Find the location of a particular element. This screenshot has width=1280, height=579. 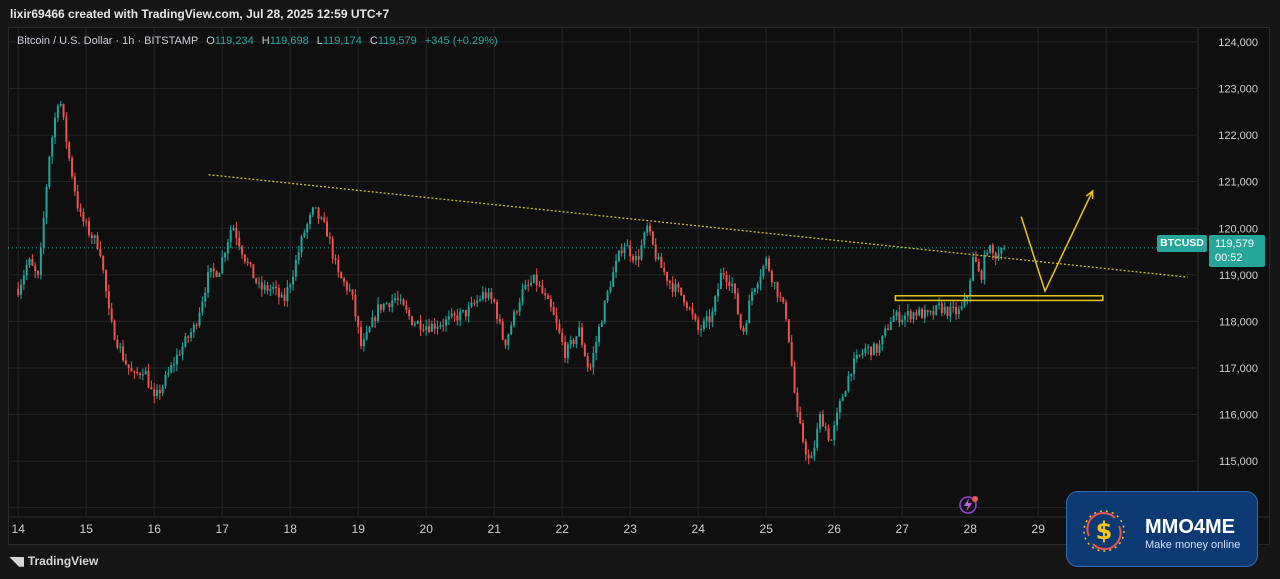

x-tick-label: 21 is located at coordinates (495, 529).